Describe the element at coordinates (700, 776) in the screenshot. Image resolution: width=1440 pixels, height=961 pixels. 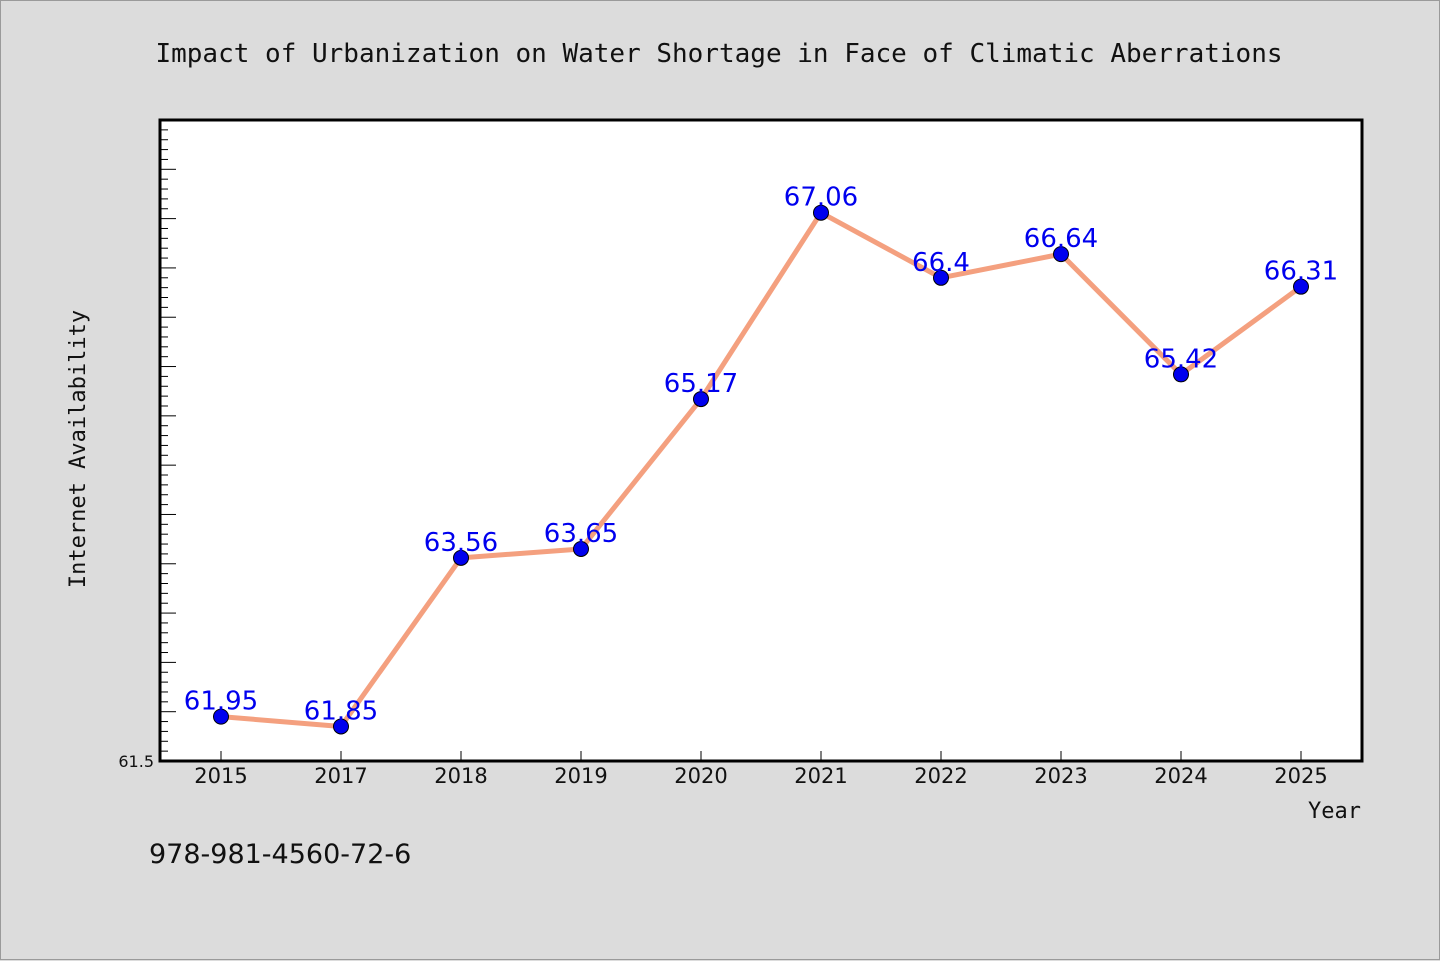
I see `x-tick-label: 2020` at that location.